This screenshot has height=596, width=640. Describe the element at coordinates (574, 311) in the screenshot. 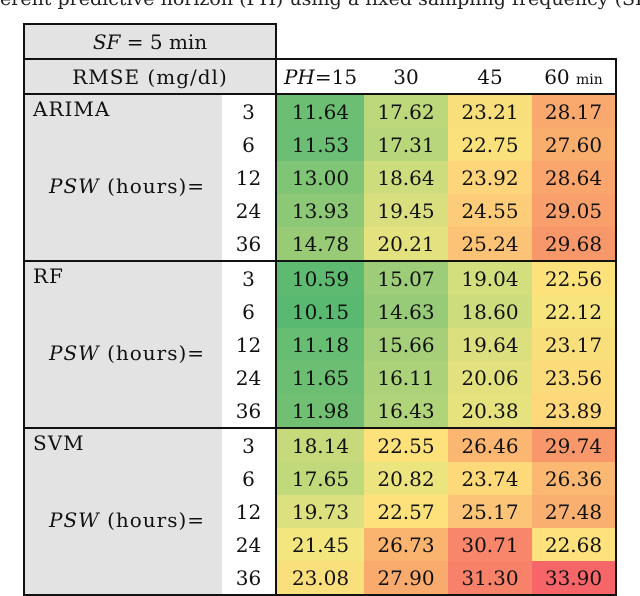

I see `rmse-cell: 22.12` at that location.